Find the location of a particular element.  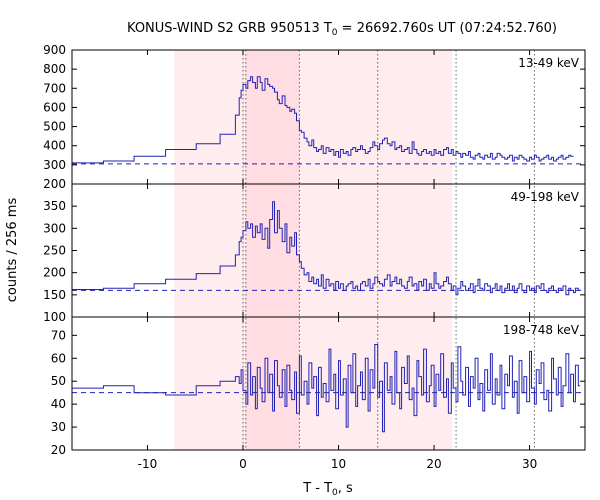

y-tick-label-2-4: 60 is located at coordinates (58, 358).